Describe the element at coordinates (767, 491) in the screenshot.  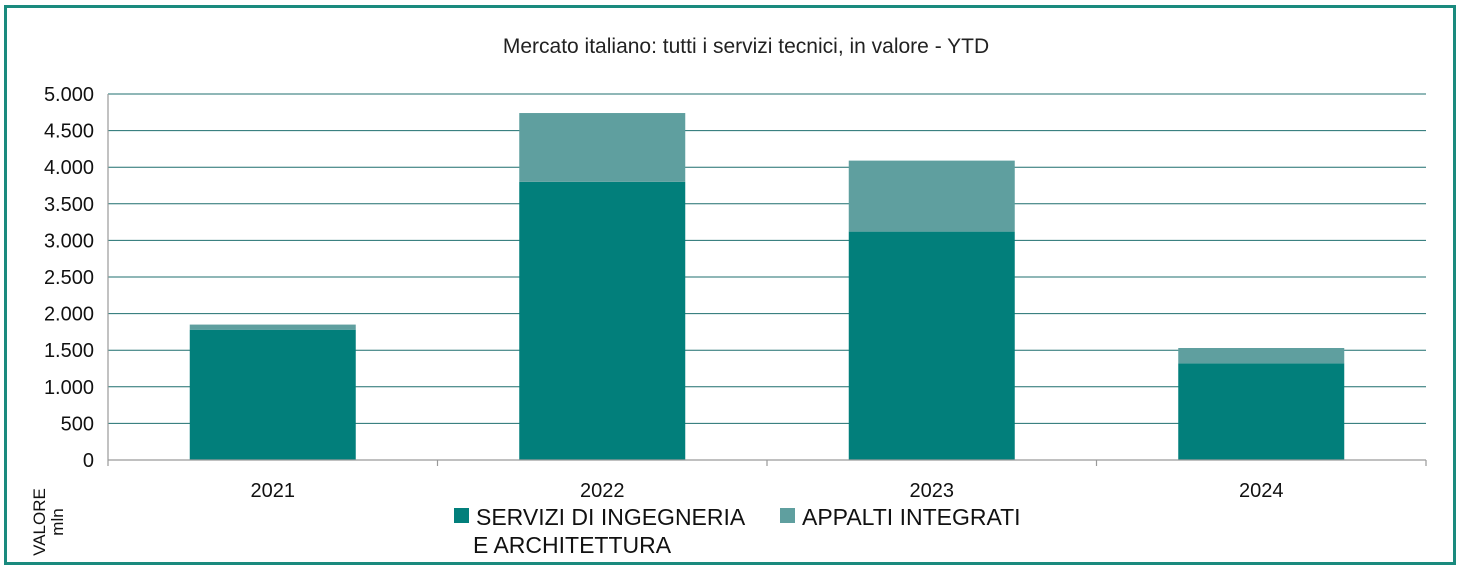
I see `x-tick-labels: 2021 2022 2023 2024` at that location.